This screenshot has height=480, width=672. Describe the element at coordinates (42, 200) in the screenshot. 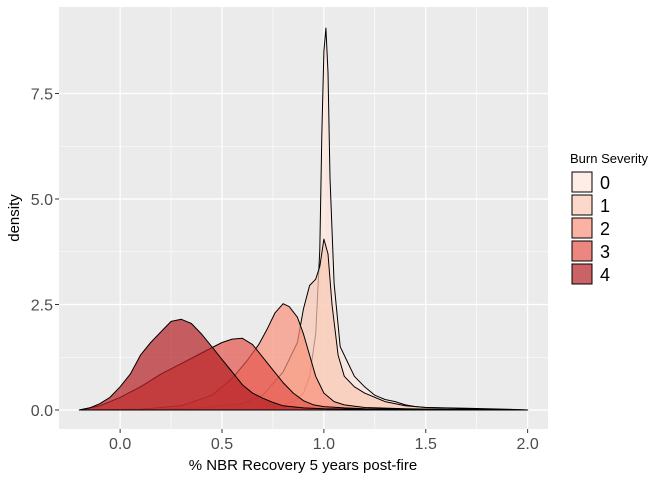

I see `y-tick-label: 5.0` at that location.